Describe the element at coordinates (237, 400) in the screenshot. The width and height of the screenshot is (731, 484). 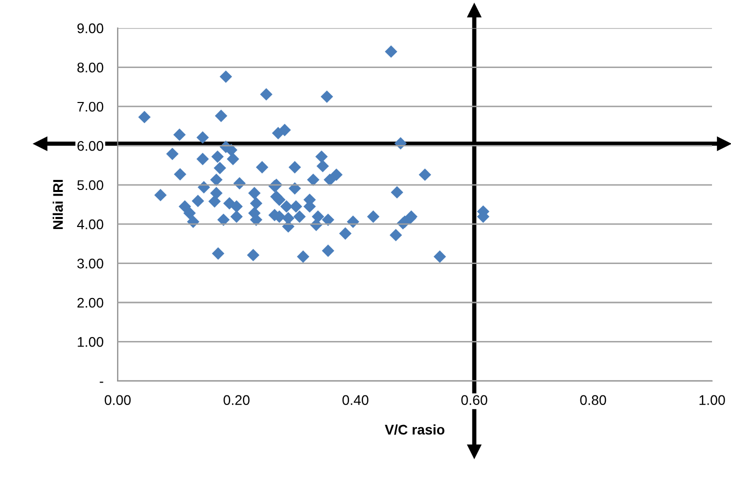
I see `x-tick-label: 0.20` at that location.